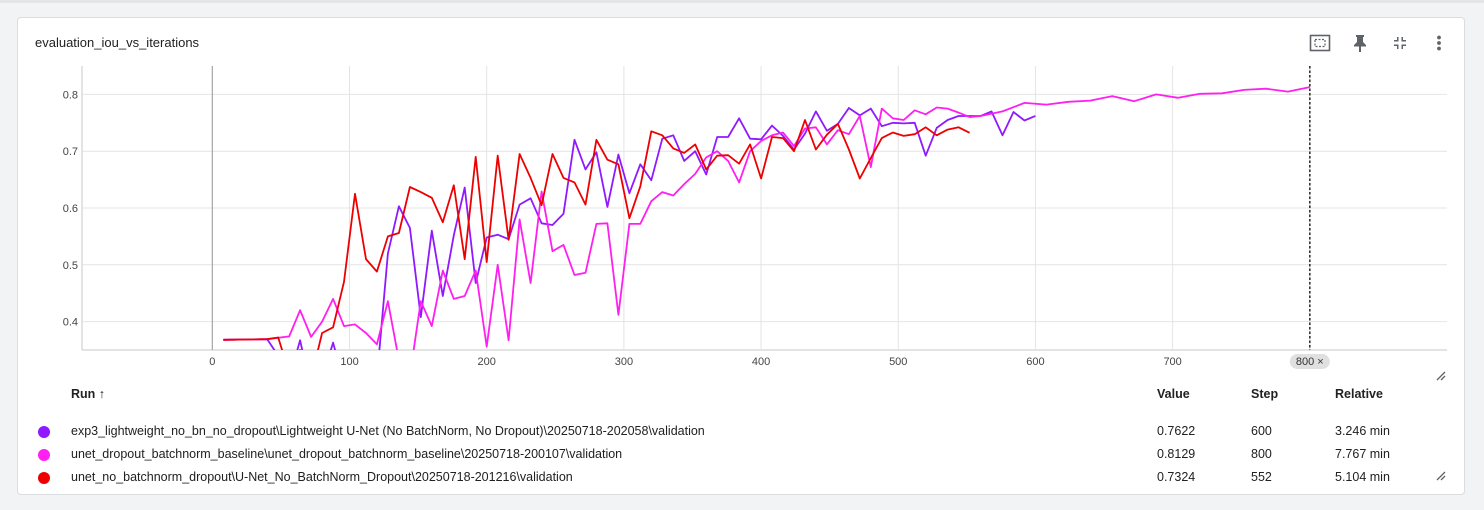 Image resolution: width=1484 pixels, height=510 pixels. What do you see at coordinates (70, 152) in the screenshot?
I see `y-tick-label: 0.7` at bounding box center [70, 152].